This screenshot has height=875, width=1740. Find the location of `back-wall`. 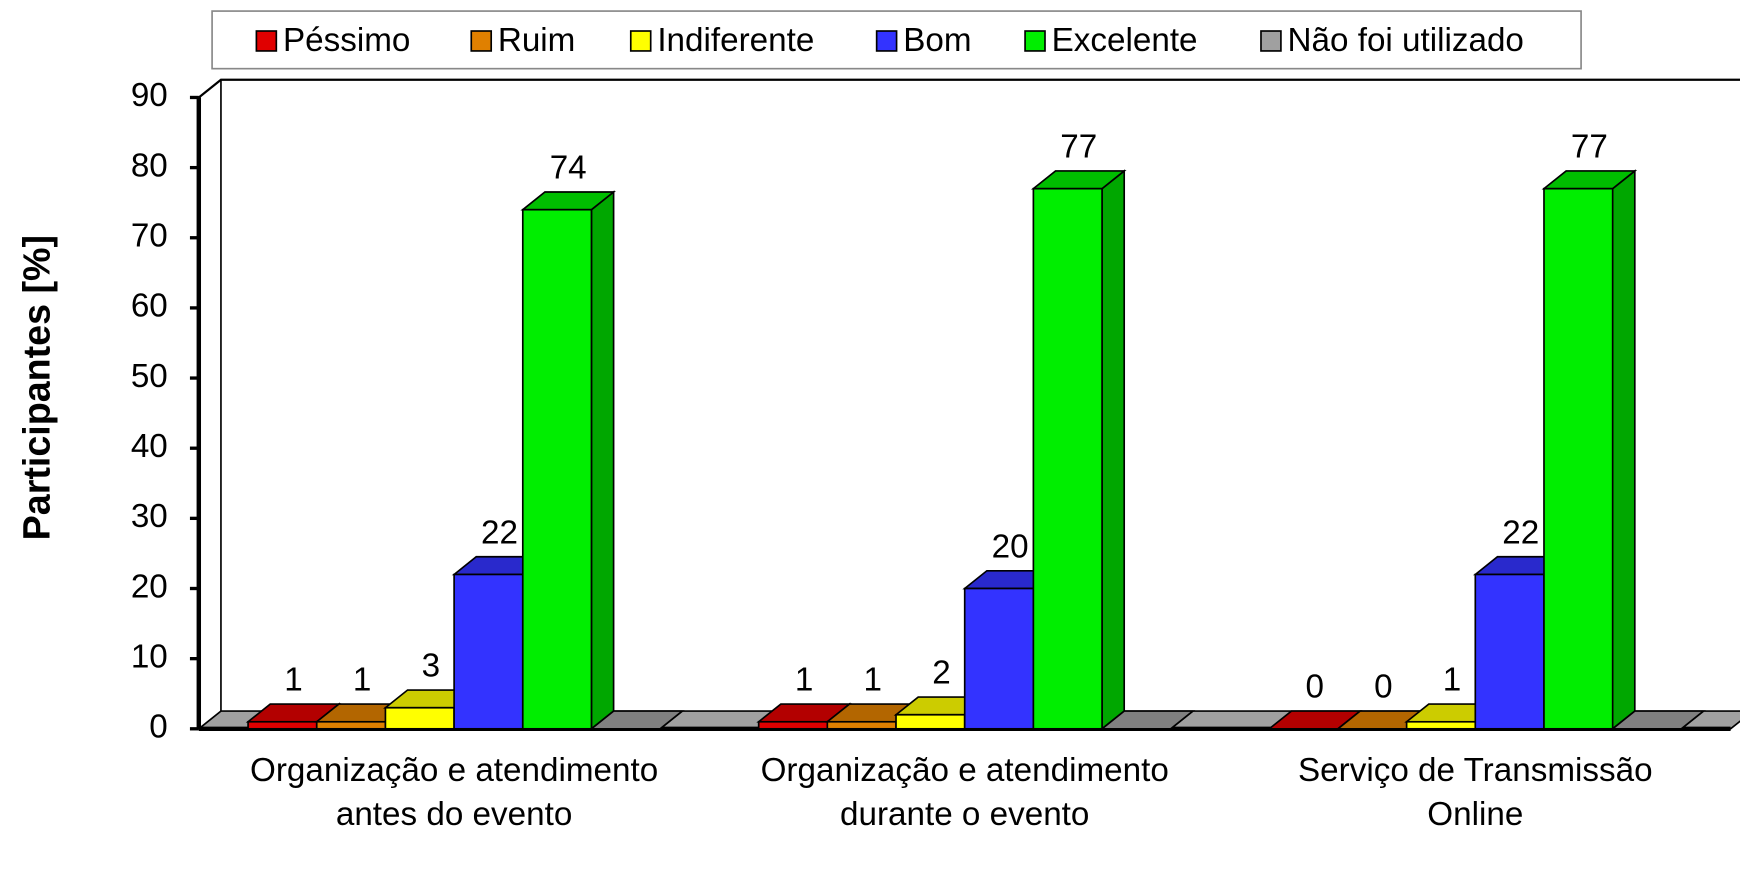

back-wall is located at coordinates (969, 88).